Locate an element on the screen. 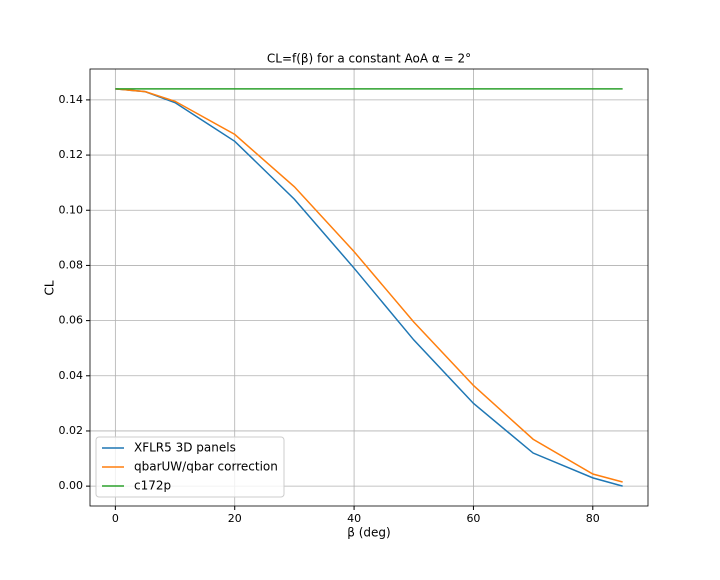 This screenshot has width=720, height=580. x-tick-label: 20 is located at coordinates (235, 518).